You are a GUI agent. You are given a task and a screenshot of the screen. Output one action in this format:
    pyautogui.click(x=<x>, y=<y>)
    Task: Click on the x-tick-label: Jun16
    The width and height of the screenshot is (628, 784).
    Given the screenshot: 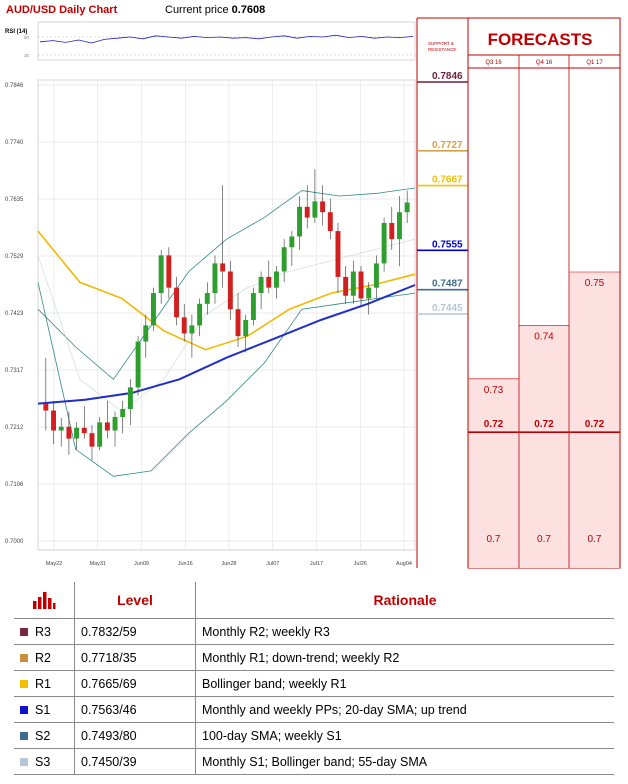 What is the action you would take?
    pyautogui.click(x=185, y=564)
    